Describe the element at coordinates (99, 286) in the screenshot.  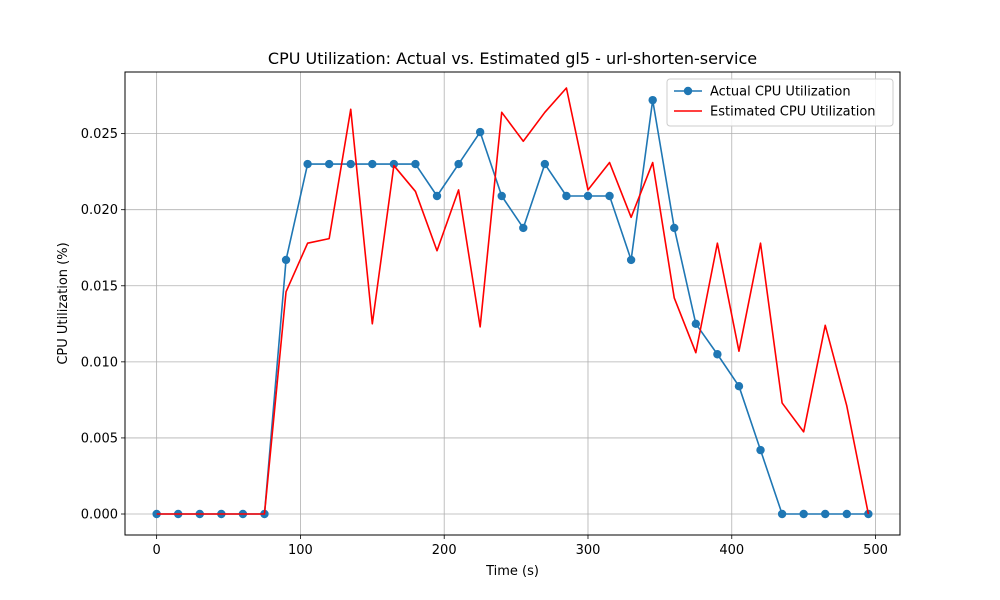
I see `y-tick-label: 0.015` at that location.